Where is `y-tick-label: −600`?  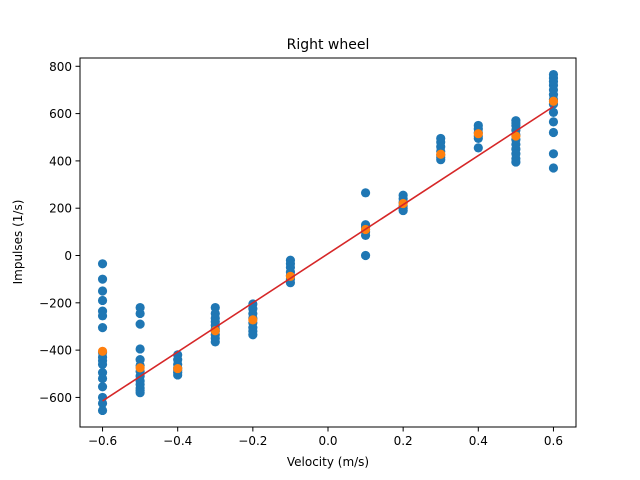 y-tick-label: −600 is located at coordinates (55, 398).